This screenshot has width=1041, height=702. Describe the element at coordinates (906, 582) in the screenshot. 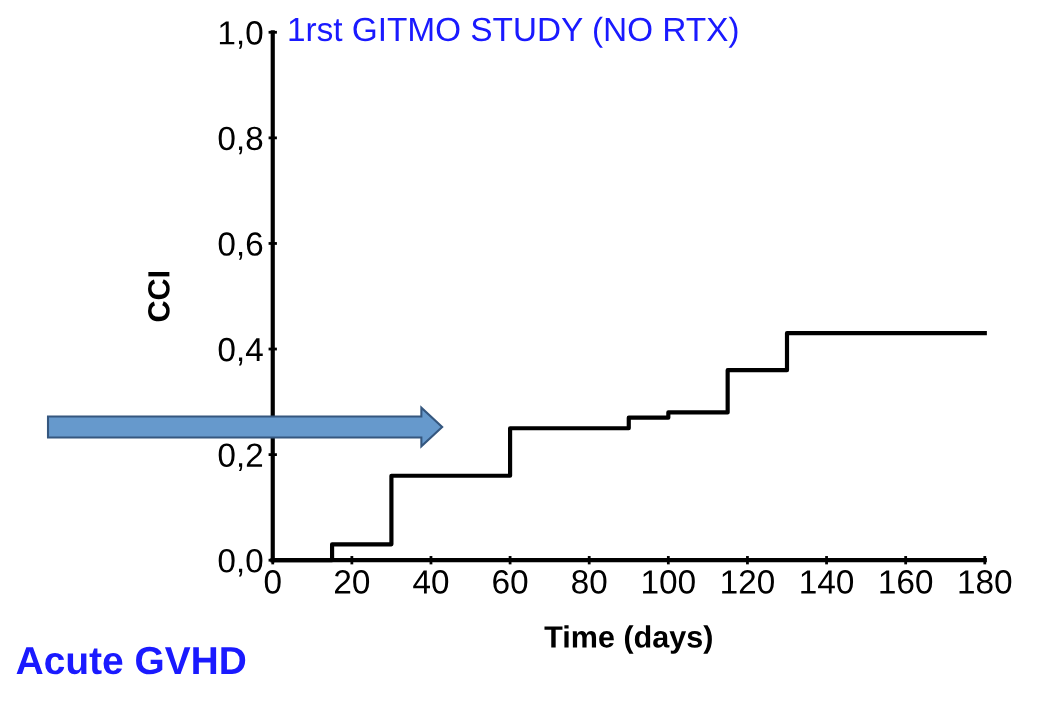

I see `x-tick-label: 160` at that location.